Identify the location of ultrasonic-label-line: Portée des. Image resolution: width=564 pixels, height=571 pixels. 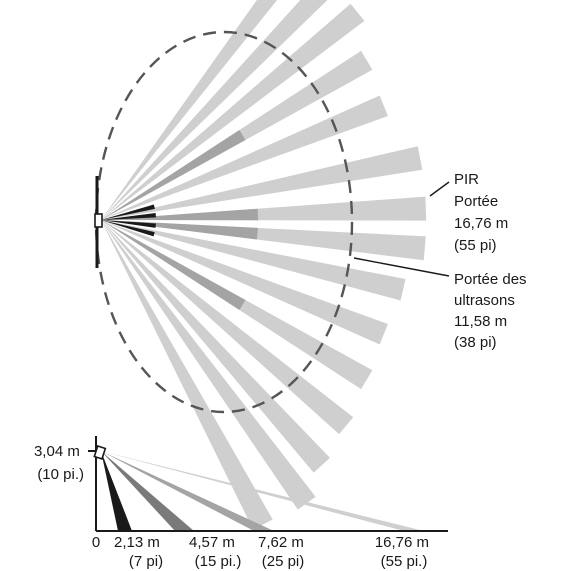
(490, 279).